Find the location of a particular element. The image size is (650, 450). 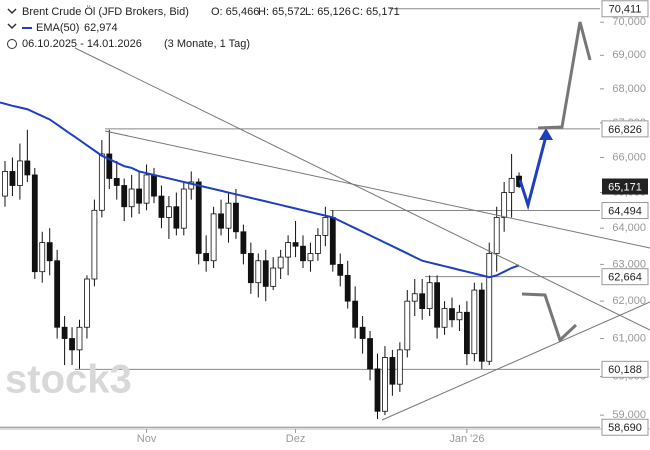

y-tick-label: 64,000 is located at coordinates (629, 228).